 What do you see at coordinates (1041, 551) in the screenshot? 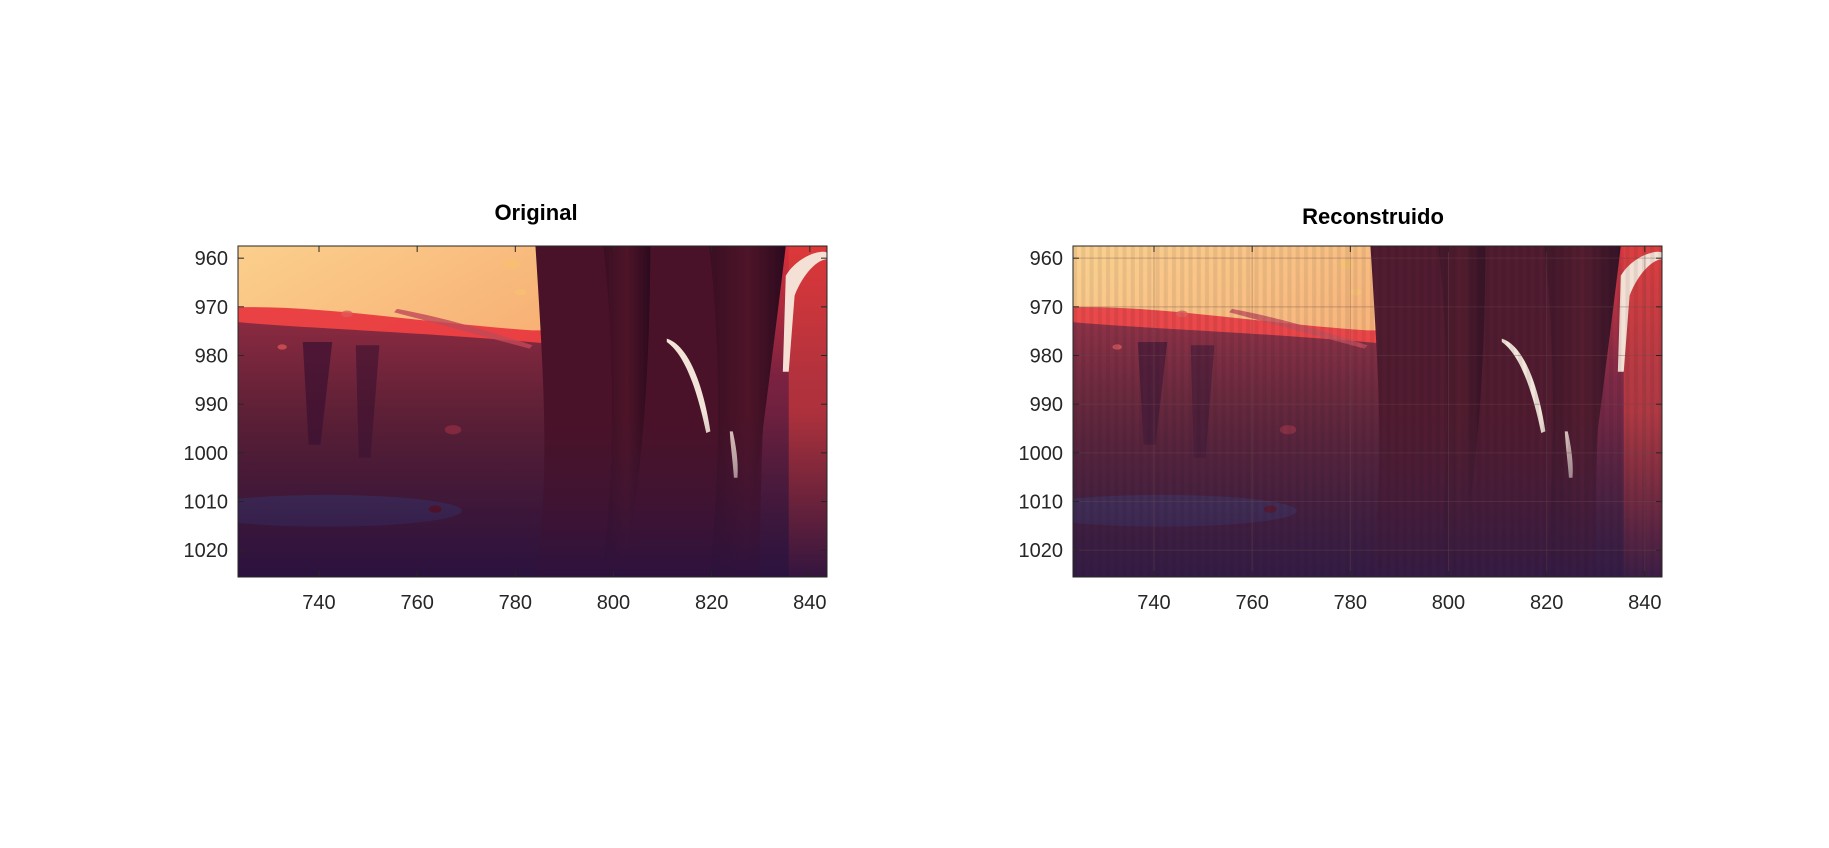
I see `reconstruido-ytick-label: 1020` at bounding box center [1041, 551].